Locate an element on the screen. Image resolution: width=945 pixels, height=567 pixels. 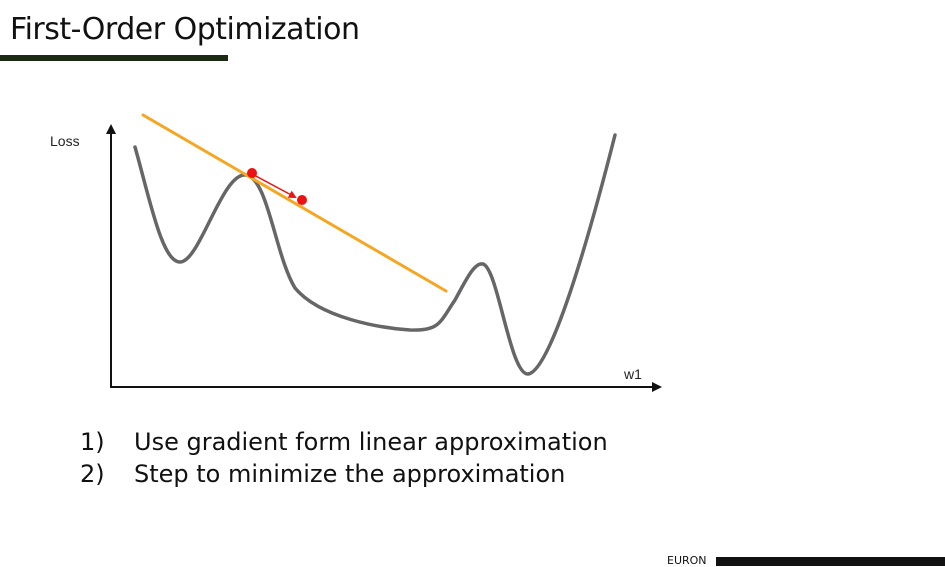
step-number: 1) is located at coordinates (92, 442).